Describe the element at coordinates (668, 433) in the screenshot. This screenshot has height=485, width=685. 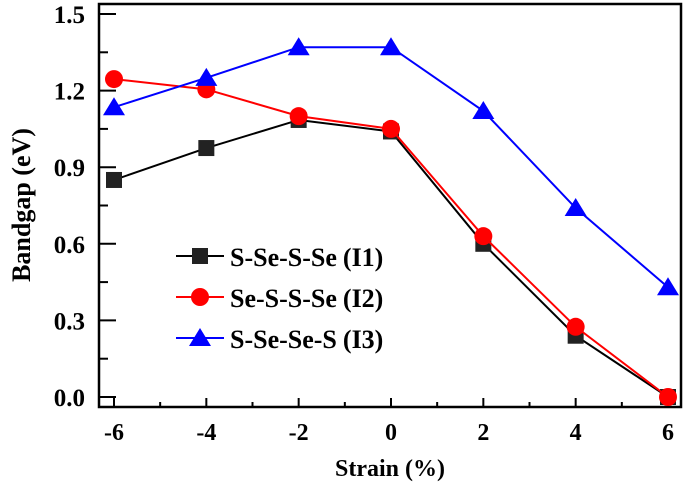
I see `x-tick-label: 6` at that location.